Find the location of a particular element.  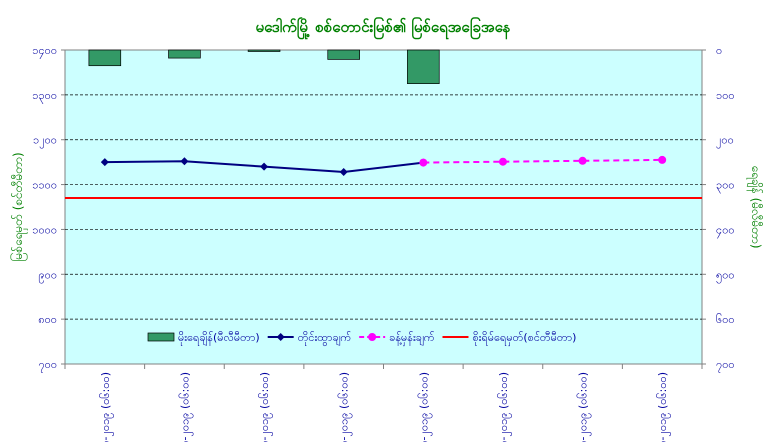

left-tick-label: ၁၂၀၀ is located at coordinates (45, 141).